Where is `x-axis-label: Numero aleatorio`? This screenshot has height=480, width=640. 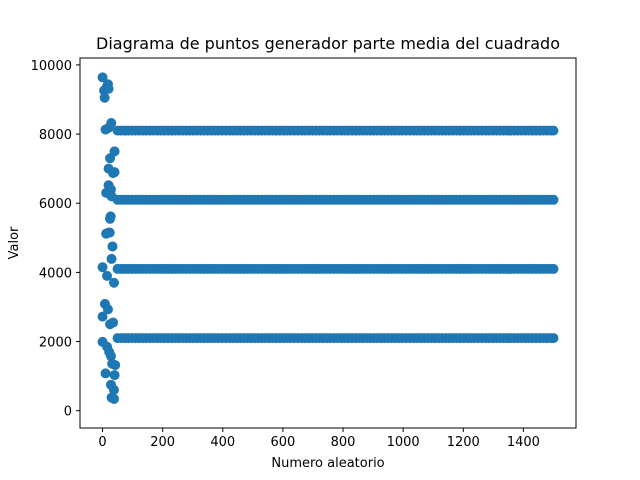
x-axis-label: Numero aleatorio is located at coordinates (327, 463).